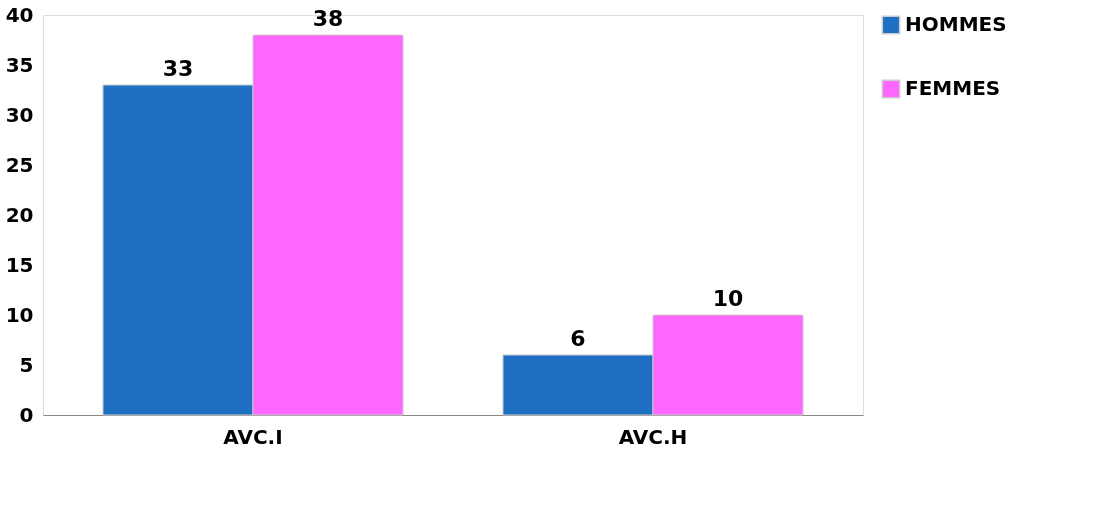 The width and height of the screenshot is (1100, 506). Describe the element at coordinates (19, 64) in the screenshot. I see `y-tick-label: 35` at that location.